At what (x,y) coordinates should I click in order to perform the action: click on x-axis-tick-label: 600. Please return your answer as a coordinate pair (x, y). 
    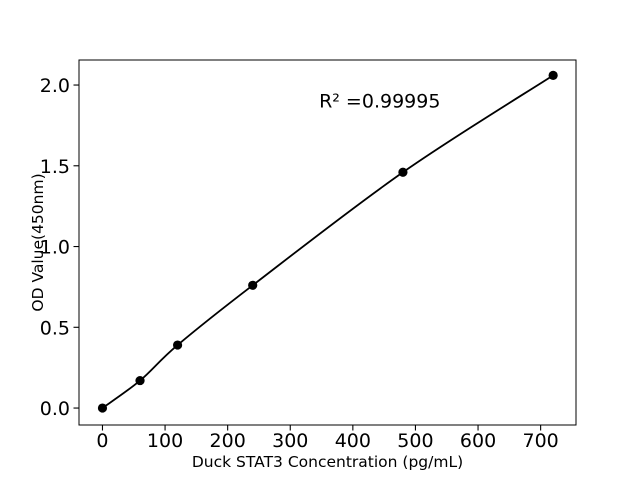
    Looking at the image, I should click on (478, 441).